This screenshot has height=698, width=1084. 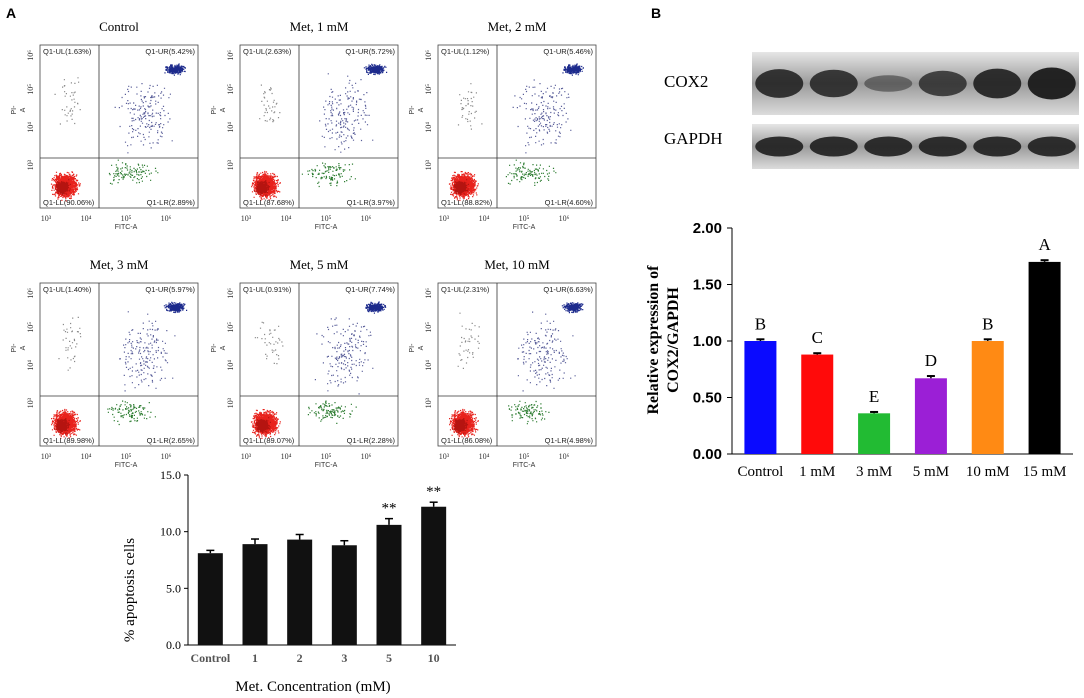 I want to click on quadrant-ur-label: Q1-UR(5.72%), so click(x=370, y=51).